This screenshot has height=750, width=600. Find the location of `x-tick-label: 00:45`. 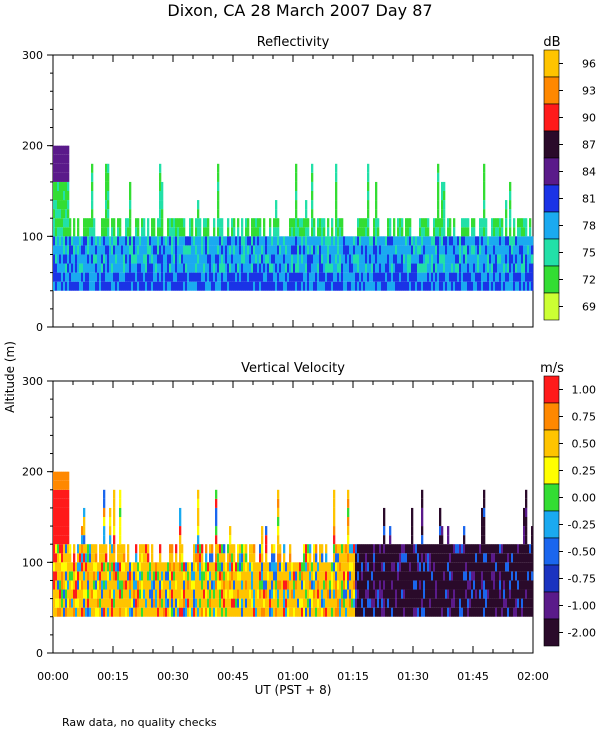

x-tick-label: 00:45 is located at coordinates (233, 676).